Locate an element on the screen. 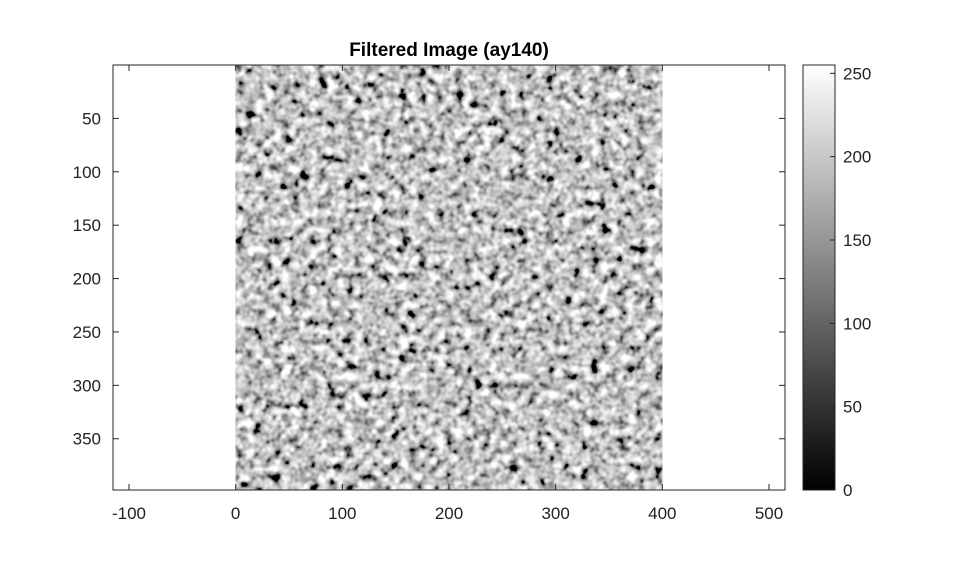  x-tick-label: 500 is located at coordinates (769, 513).